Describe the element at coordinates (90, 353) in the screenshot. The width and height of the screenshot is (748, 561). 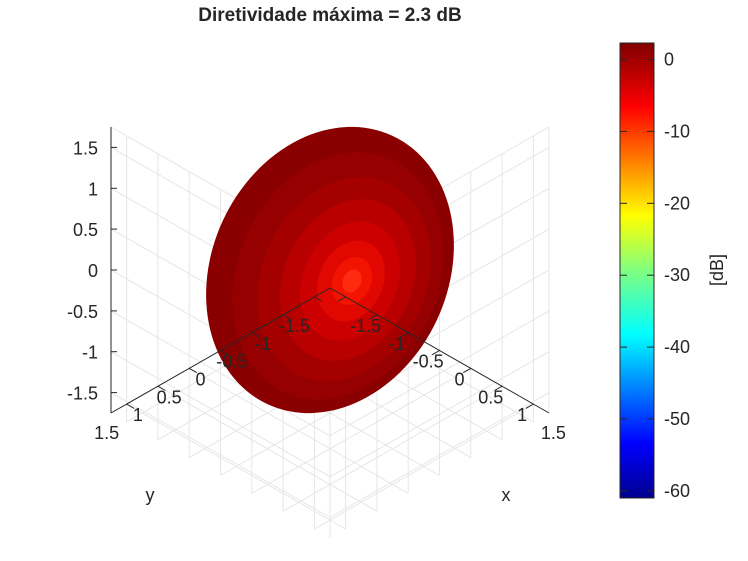
I see `z-tick-label: -1` at that location.